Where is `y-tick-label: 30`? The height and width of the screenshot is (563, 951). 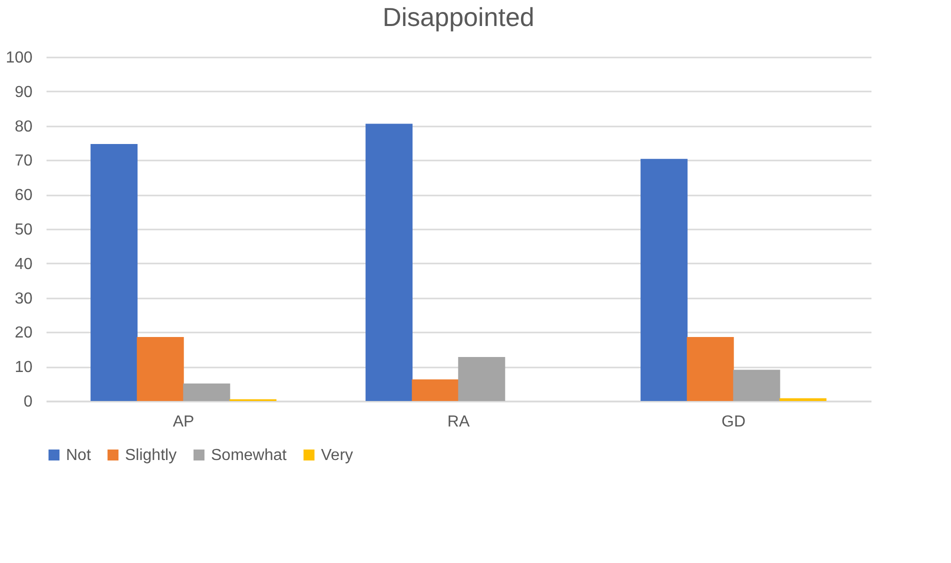
y-tick-label: 30 is located at coordinates (23, 299).